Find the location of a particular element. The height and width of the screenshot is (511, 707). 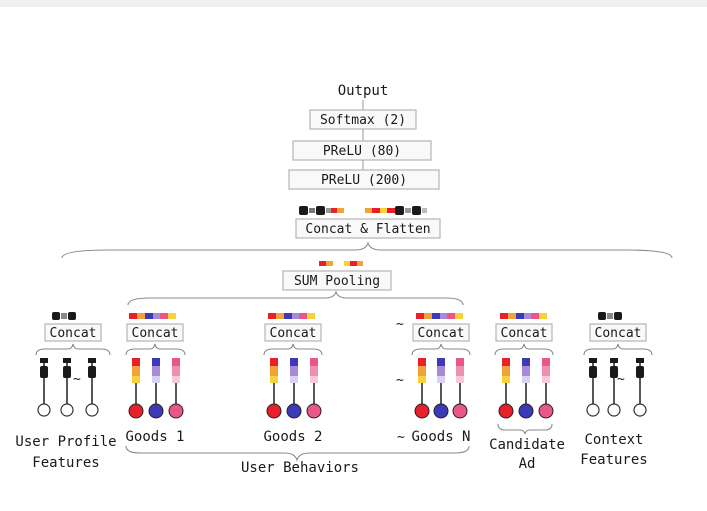

goods-2-col-3-segment-tip is located at coordinates (314, 379).